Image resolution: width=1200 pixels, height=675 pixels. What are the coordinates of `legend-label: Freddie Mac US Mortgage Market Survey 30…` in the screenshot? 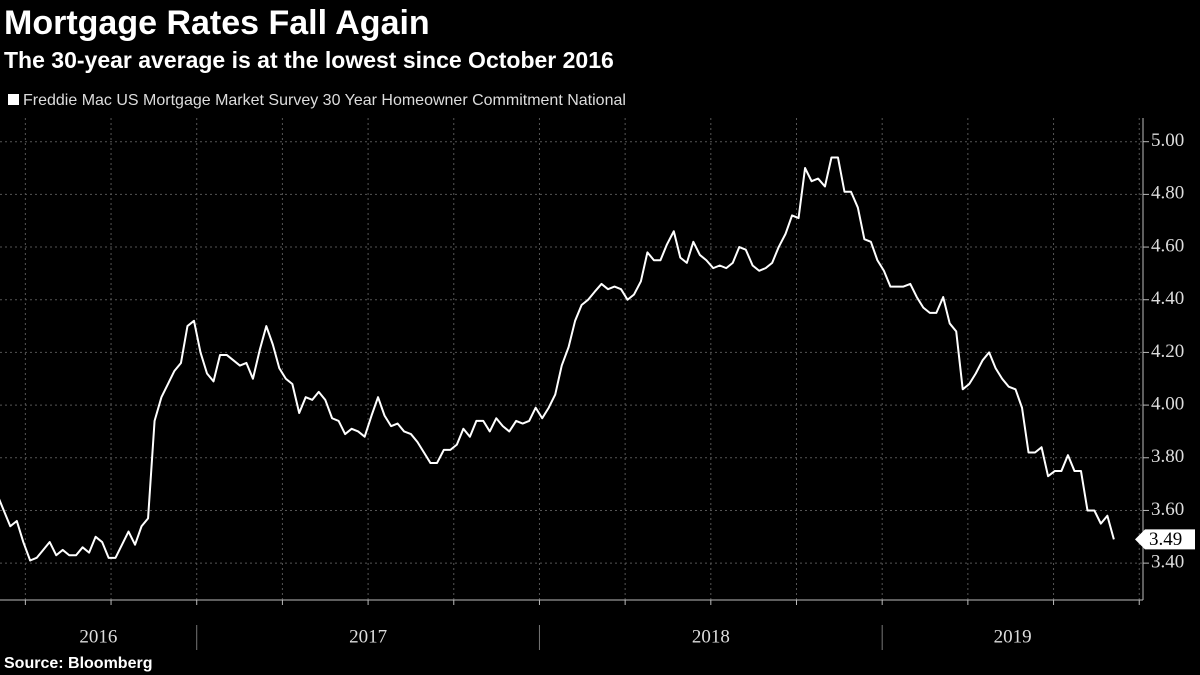 It's located at (324, 100).